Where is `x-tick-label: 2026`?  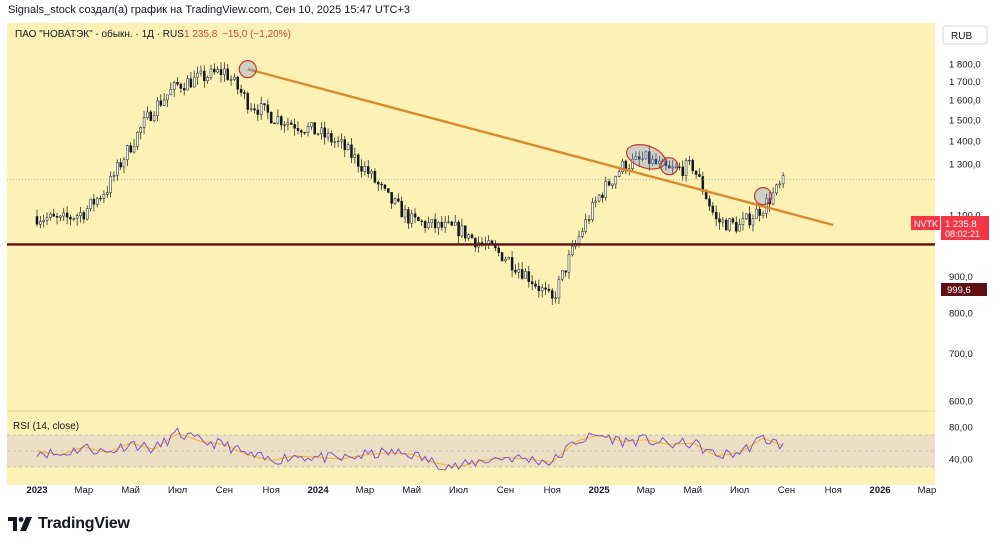
x-tick-label: 2026 is located at coordinates (880, 490).